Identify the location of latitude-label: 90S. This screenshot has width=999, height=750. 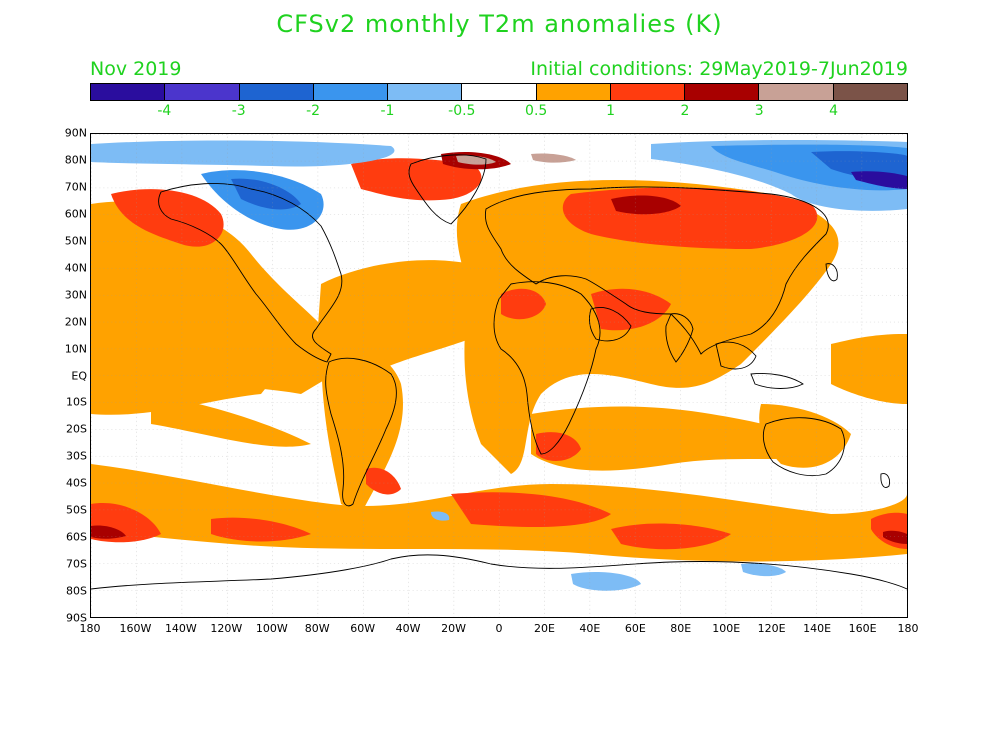
(76, 618).